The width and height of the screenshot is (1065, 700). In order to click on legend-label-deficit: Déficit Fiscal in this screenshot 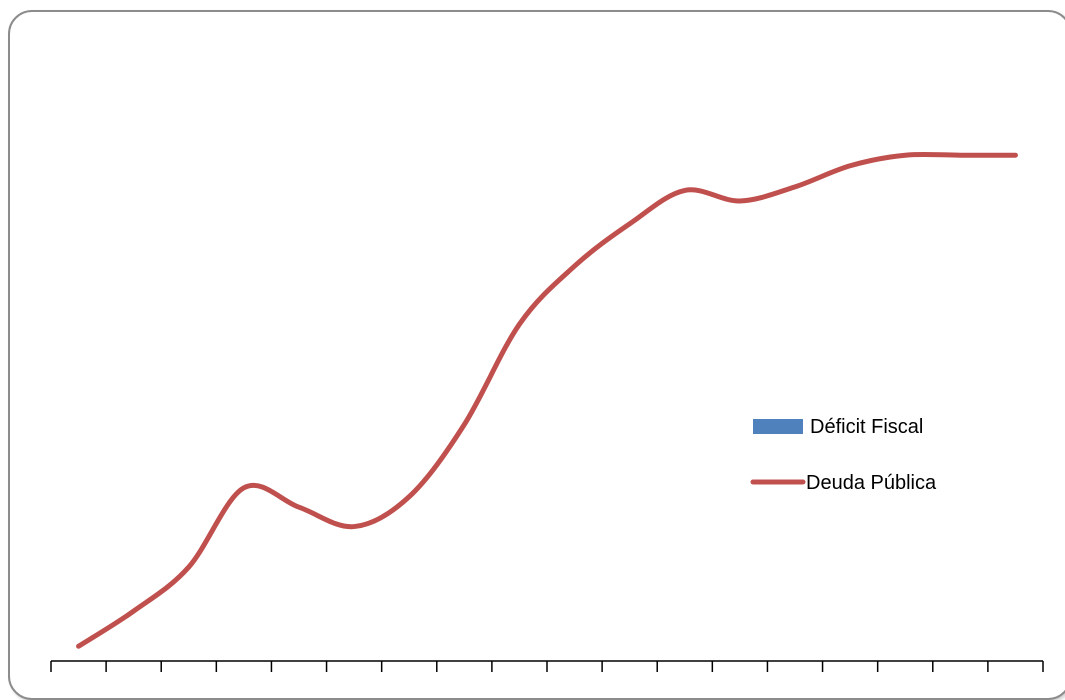, I will do `click(866, 427)`.